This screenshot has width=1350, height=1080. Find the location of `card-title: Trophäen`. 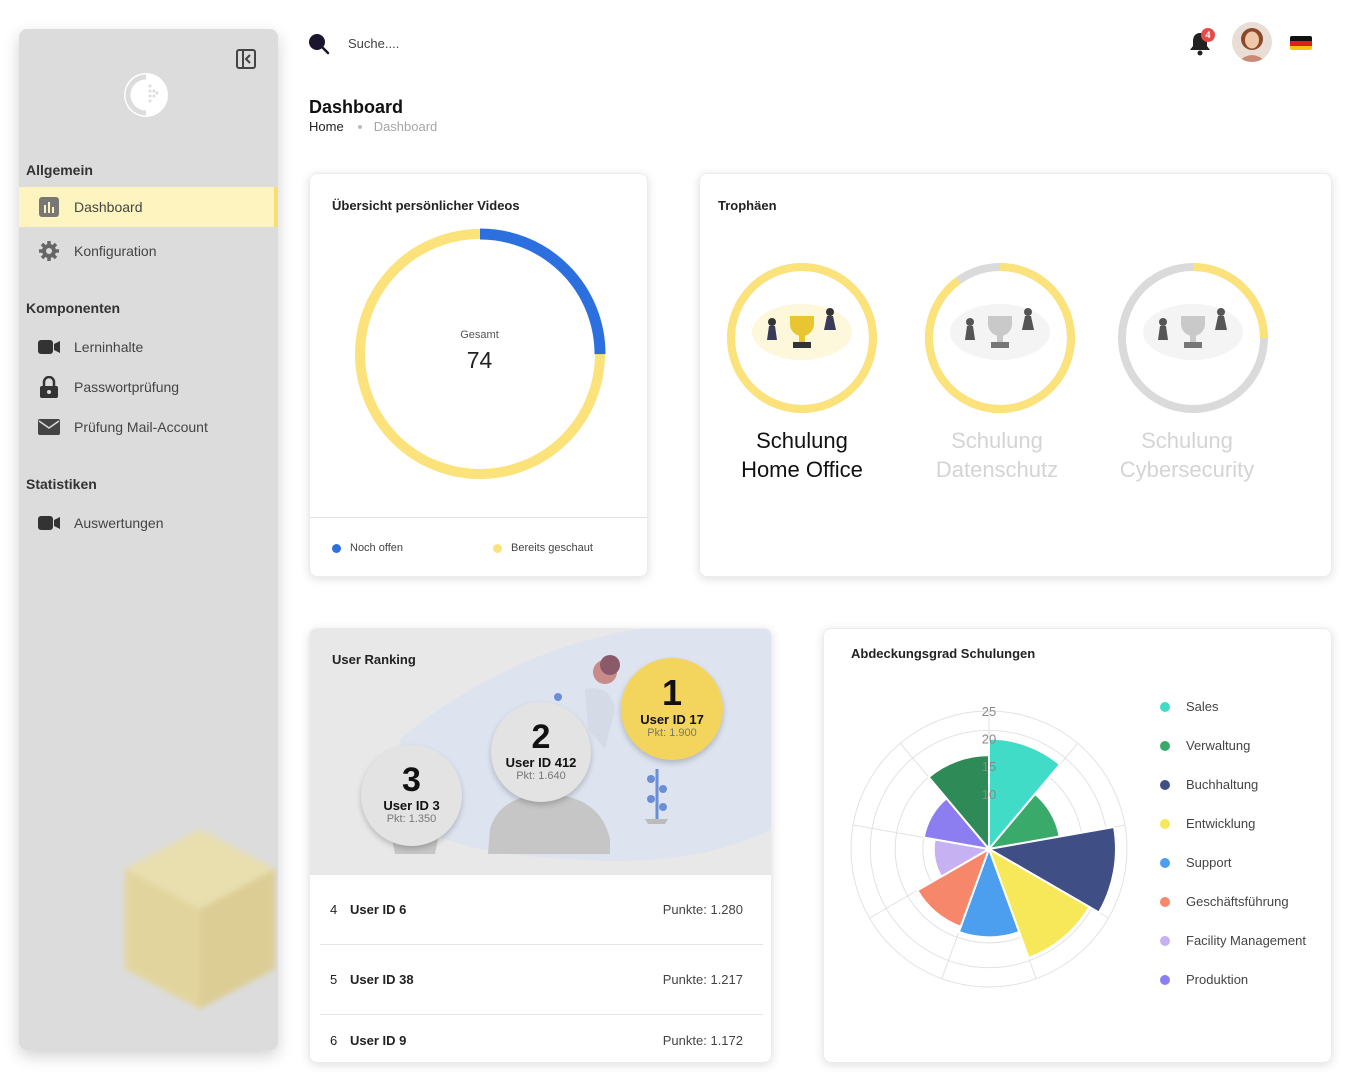

card-title: Trophäen is located at coordinates (747, 205).